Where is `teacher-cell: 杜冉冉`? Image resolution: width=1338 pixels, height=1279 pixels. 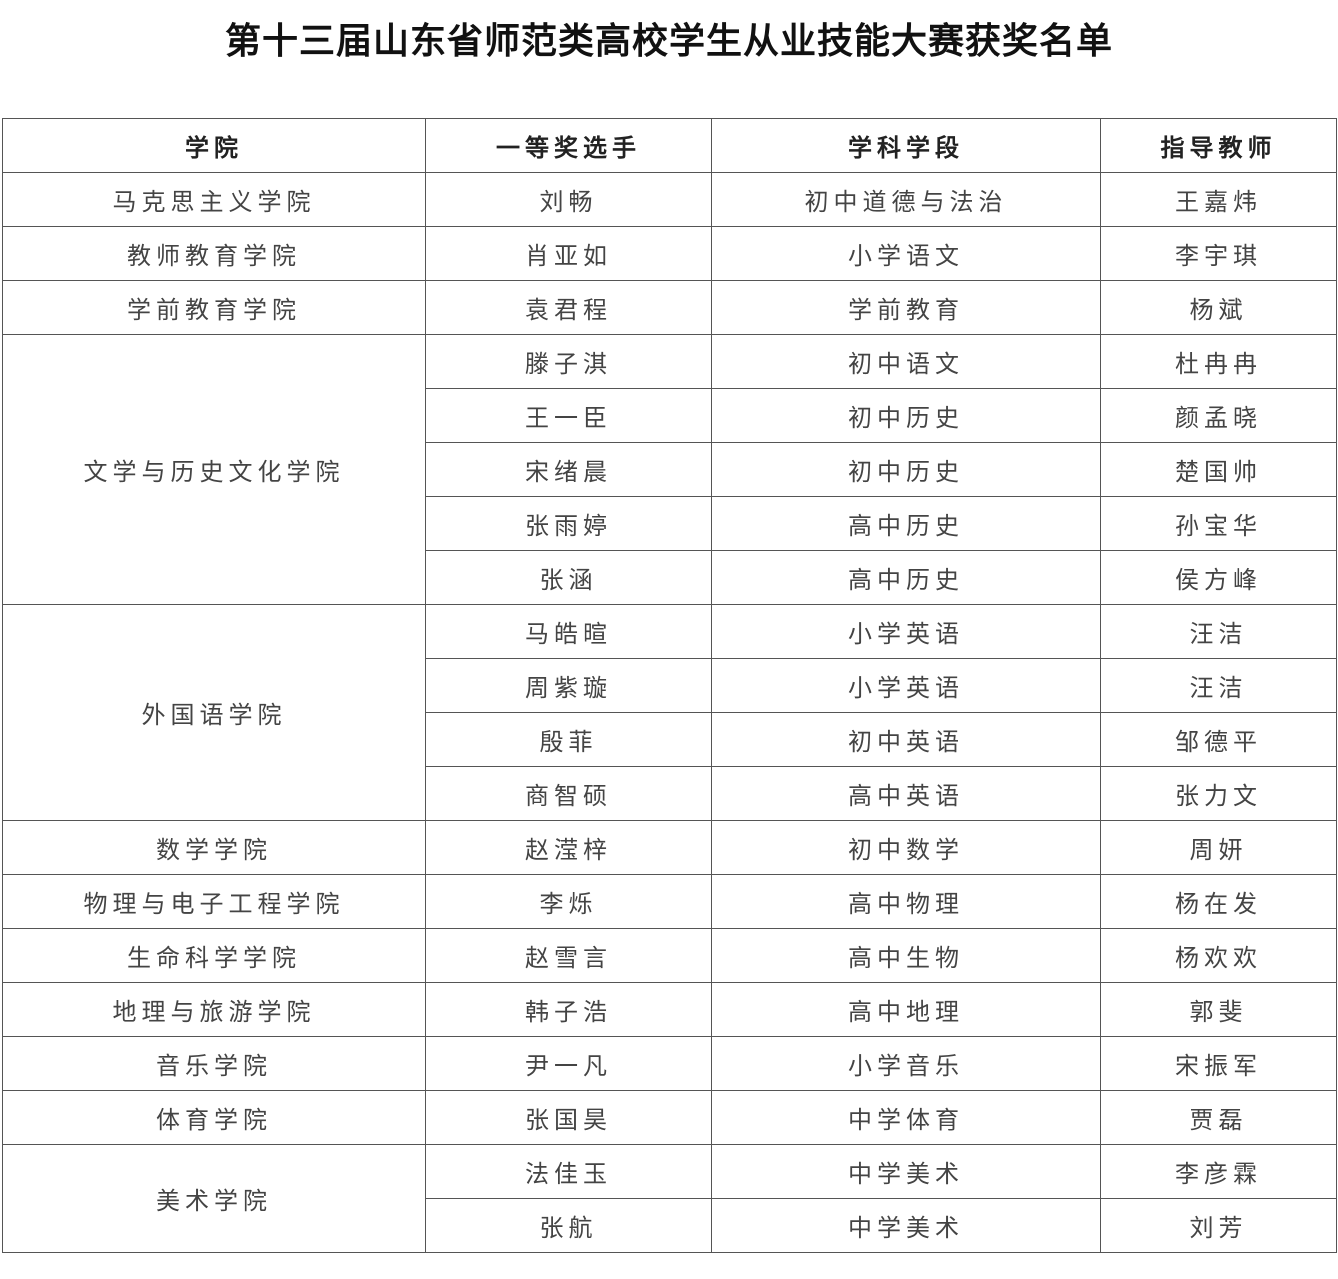 teacher-cell: 杜冉冉 is located at coordinates (1218, 361).